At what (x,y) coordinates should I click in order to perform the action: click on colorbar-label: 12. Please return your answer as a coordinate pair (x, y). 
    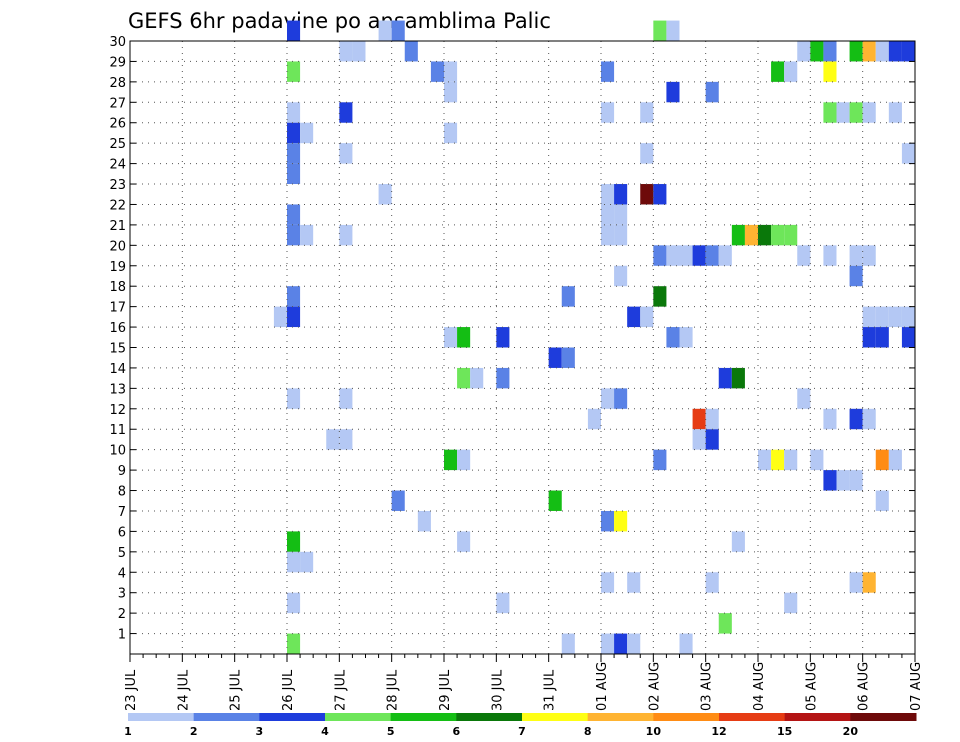
    Looking at the image, I should click on (718, 731).